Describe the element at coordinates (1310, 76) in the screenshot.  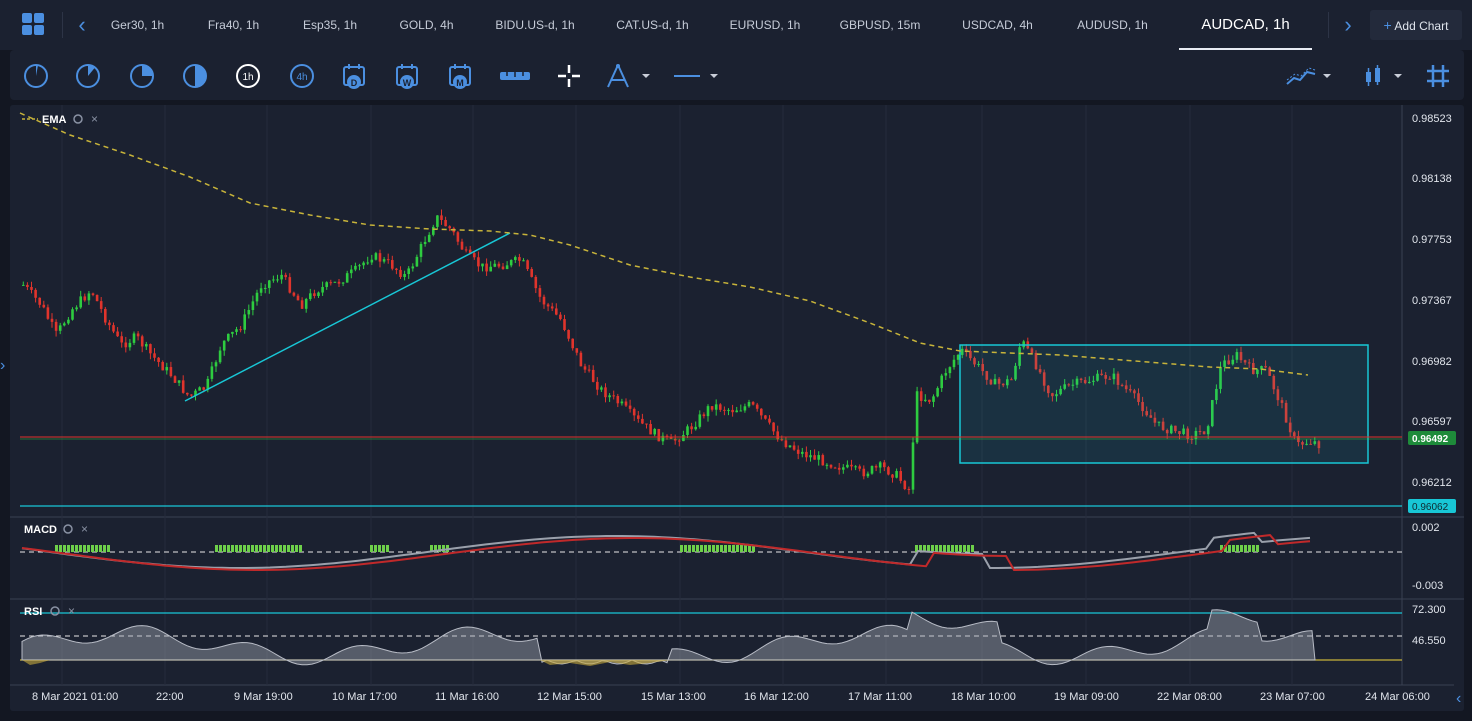
I see `chart-type-line-icon` at that location.